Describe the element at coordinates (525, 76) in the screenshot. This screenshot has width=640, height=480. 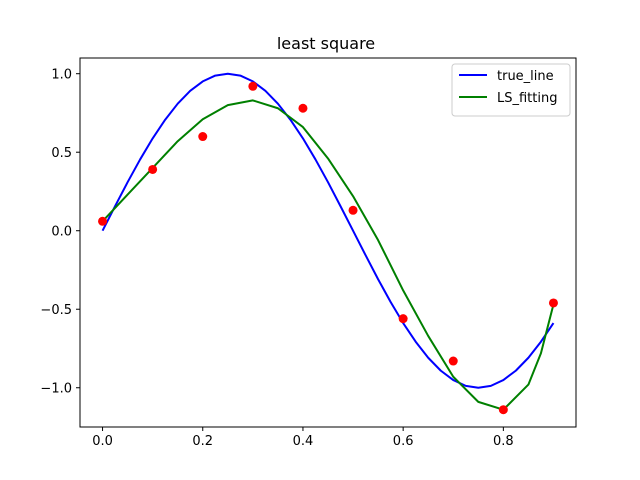
I see `legend-label: true_line` at that location.